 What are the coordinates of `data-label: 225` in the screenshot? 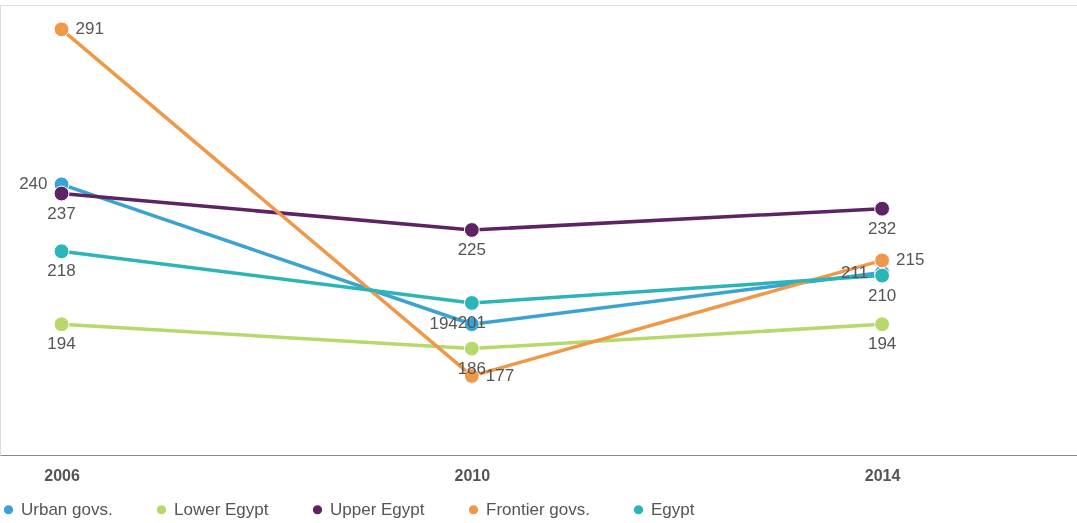 It's located at (472, 249).